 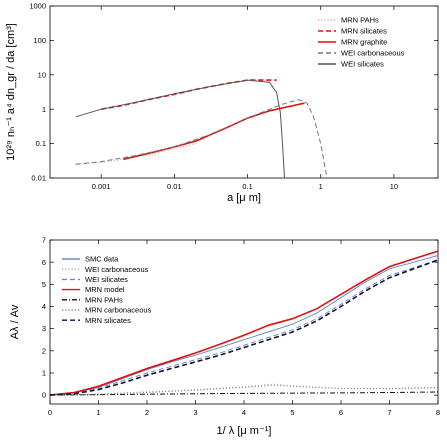 What do you see at coordinates (174, 186) in the screenshot?
I see `x-tick-label: 0.01` at bounding box center [174, 186].